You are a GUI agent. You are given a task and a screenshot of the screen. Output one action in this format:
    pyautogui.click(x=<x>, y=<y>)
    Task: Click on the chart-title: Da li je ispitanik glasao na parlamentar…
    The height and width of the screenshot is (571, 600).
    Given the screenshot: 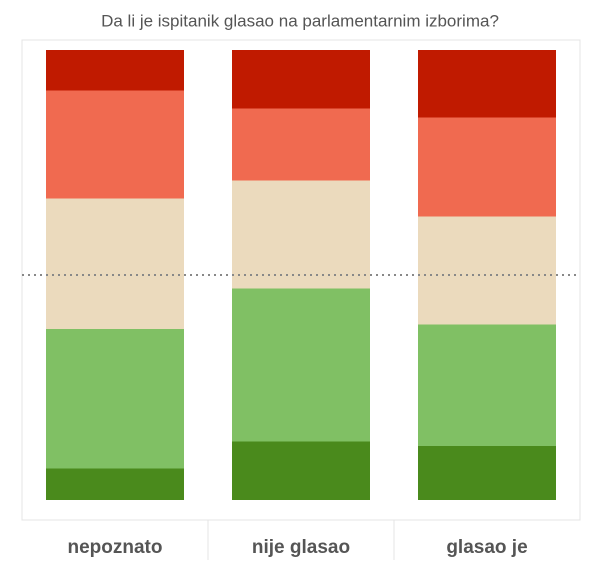 What is the action you would take?
    pyautogui.click(x=300, y=20)
    